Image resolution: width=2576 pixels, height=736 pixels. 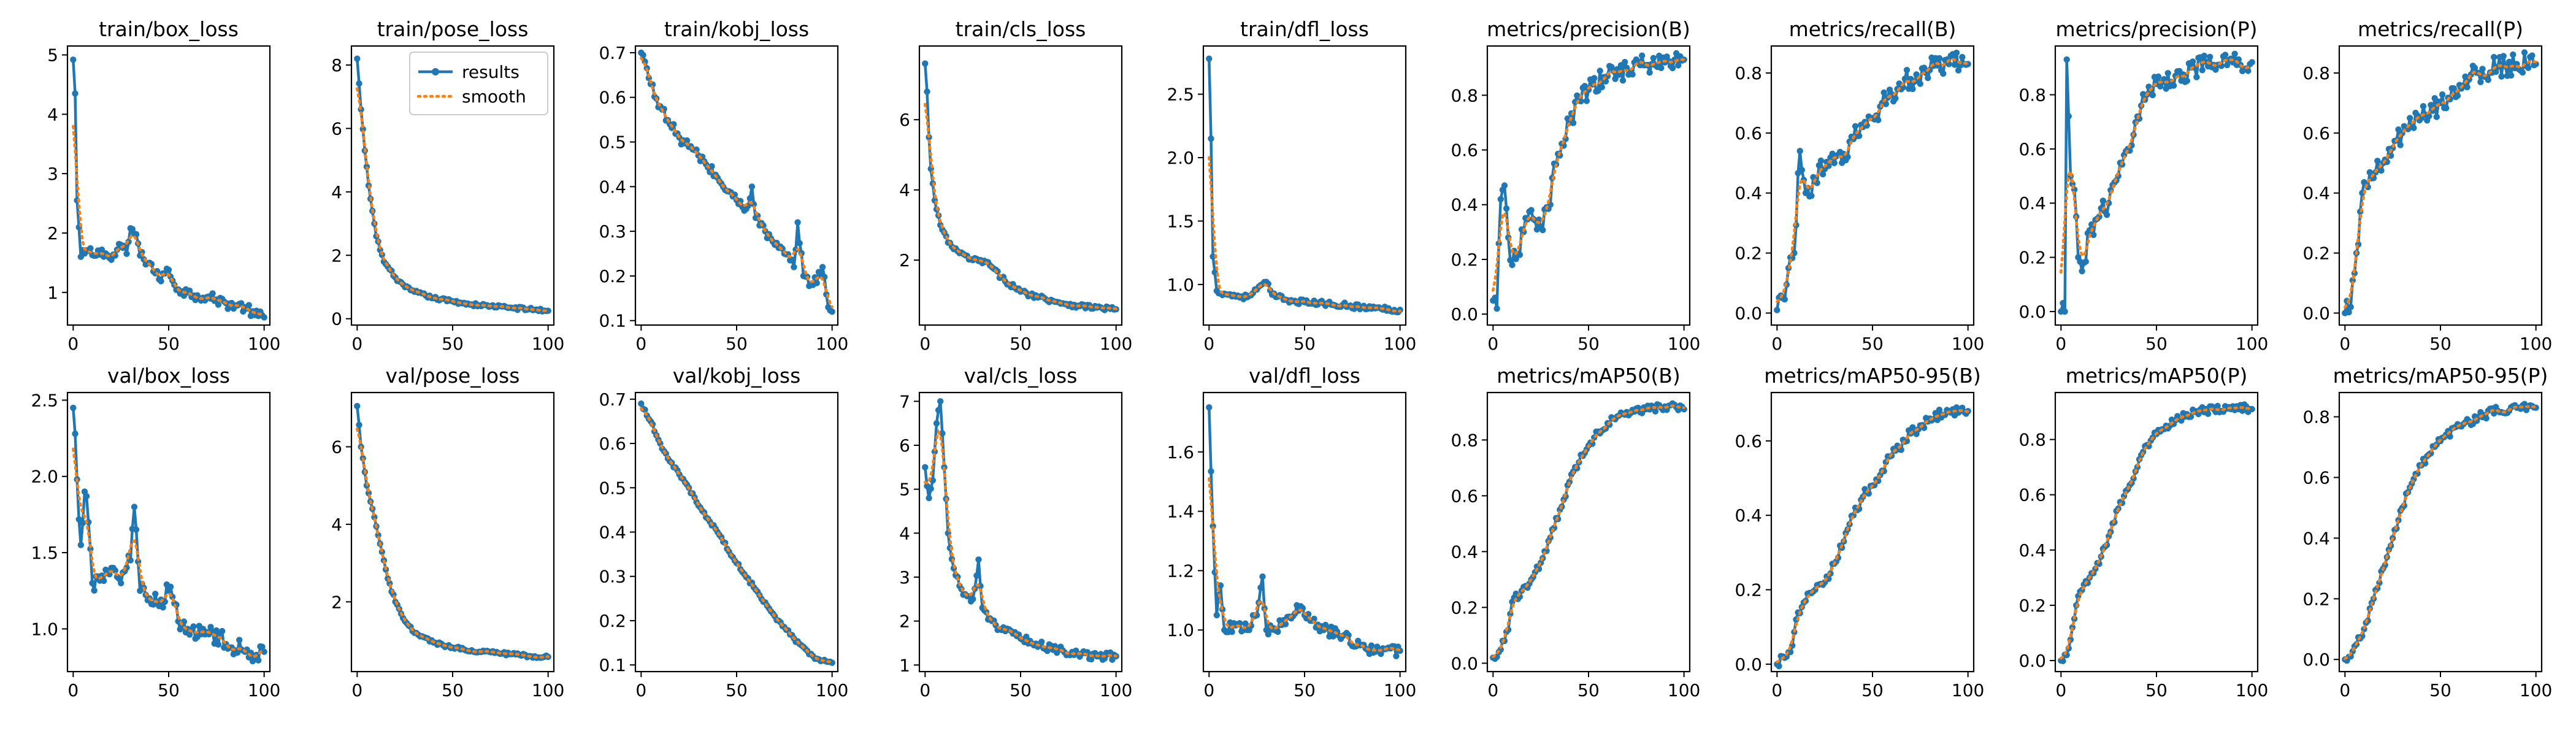 I want to click on panel-title: val/kobj_loss, so click(x=737, y=376).